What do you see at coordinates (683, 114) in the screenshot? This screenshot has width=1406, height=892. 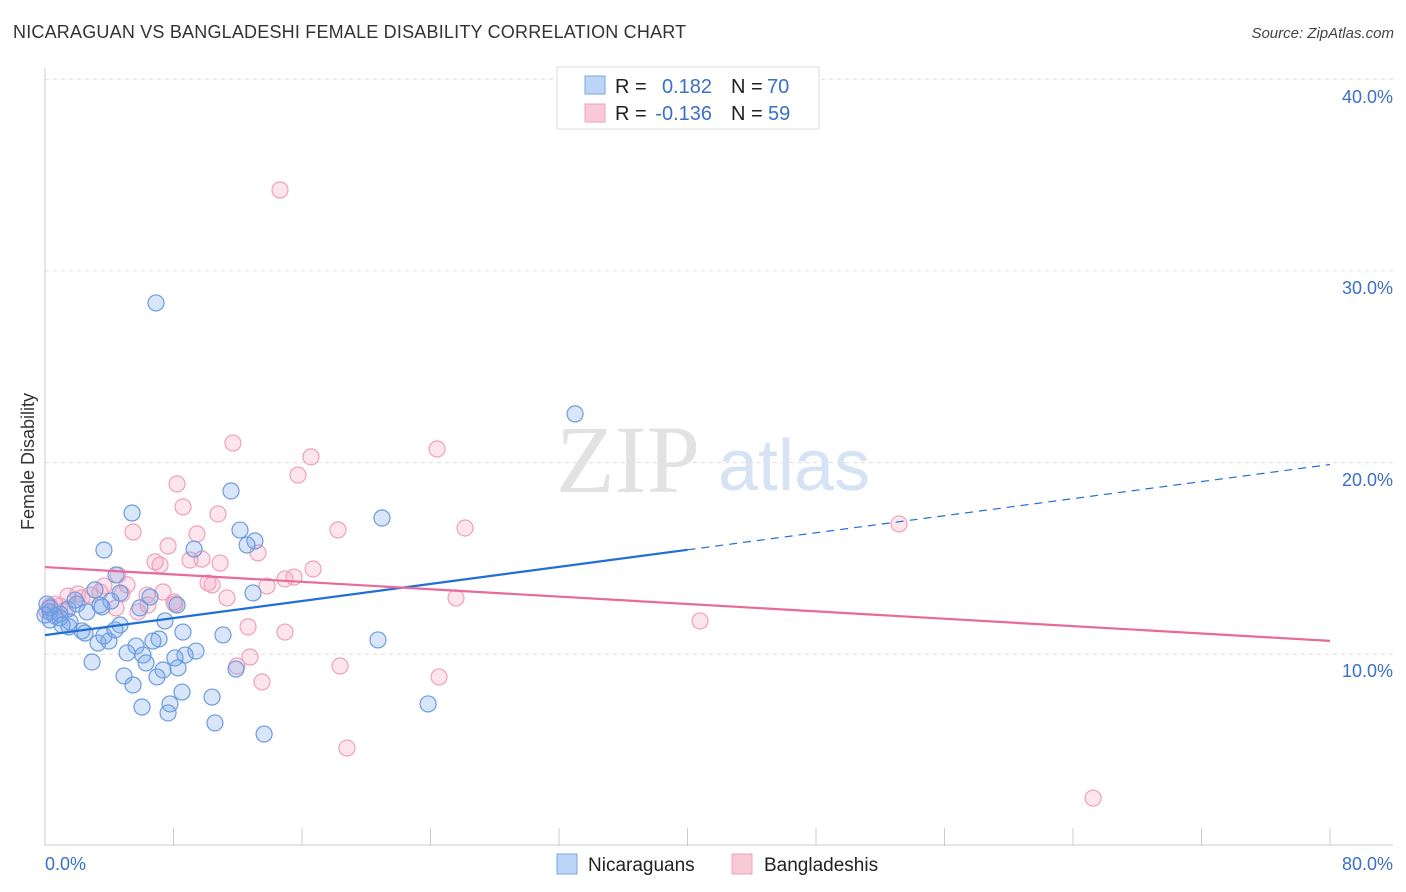 I see `legend-r-value: -0.136` at bounding box center [683, 114].